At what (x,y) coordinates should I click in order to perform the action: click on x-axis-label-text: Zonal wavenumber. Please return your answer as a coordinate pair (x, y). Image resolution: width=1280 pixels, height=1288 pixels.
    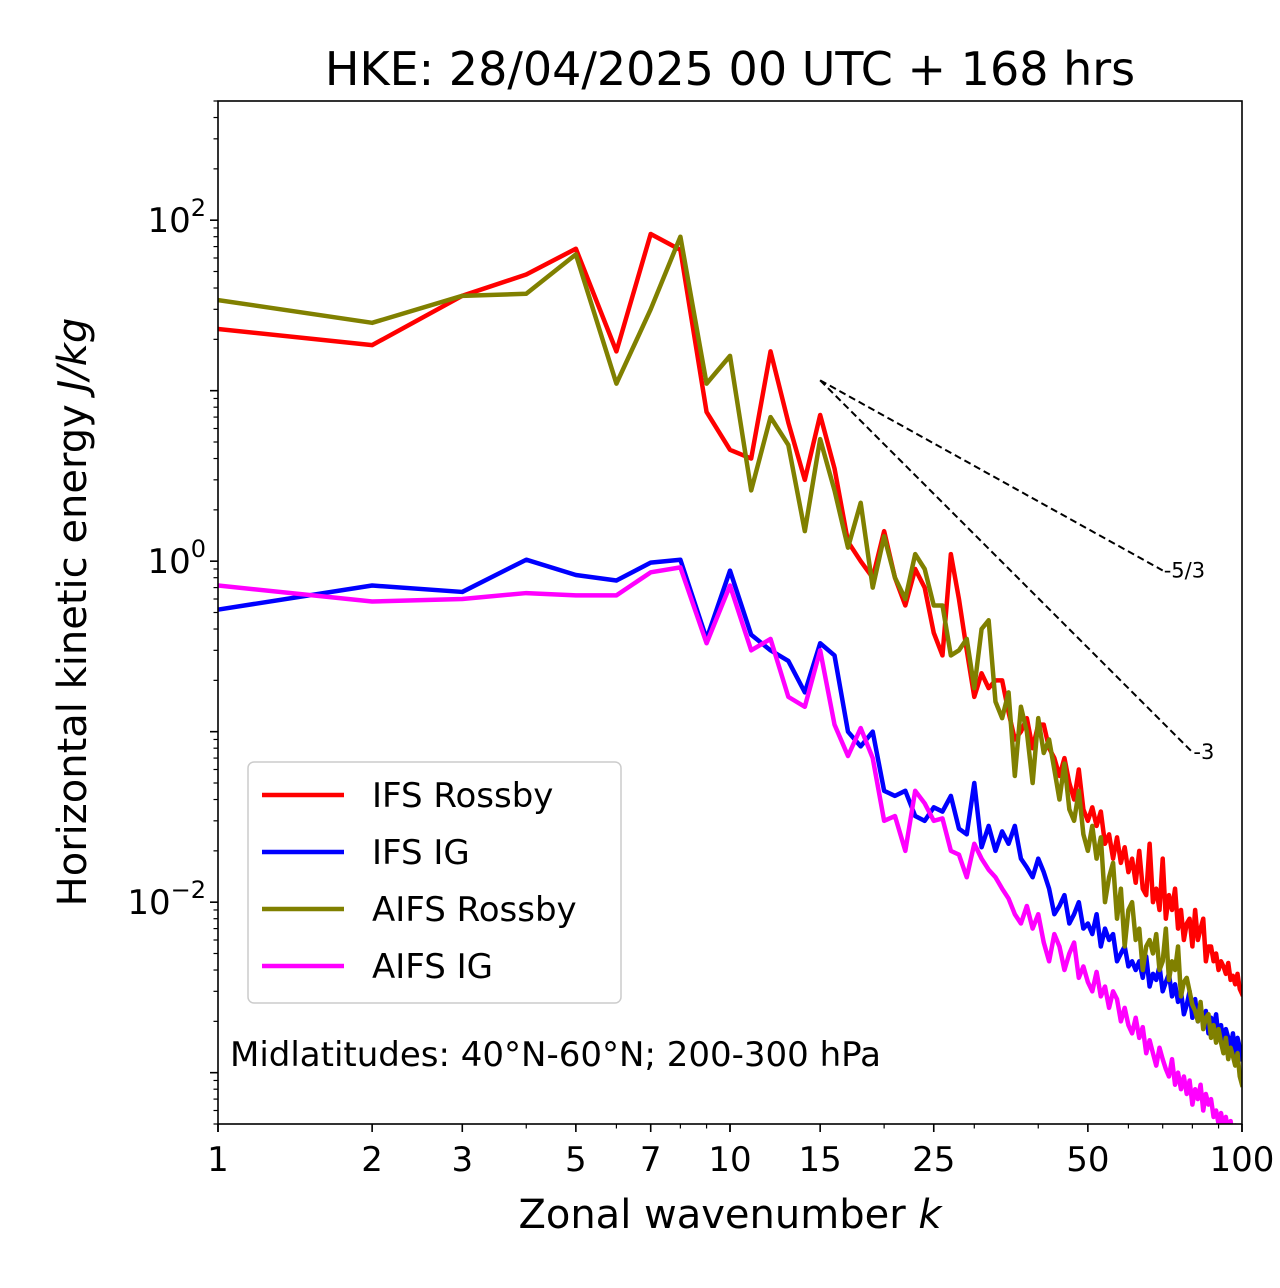
    Looking at the image, I should click on (718, 1215).